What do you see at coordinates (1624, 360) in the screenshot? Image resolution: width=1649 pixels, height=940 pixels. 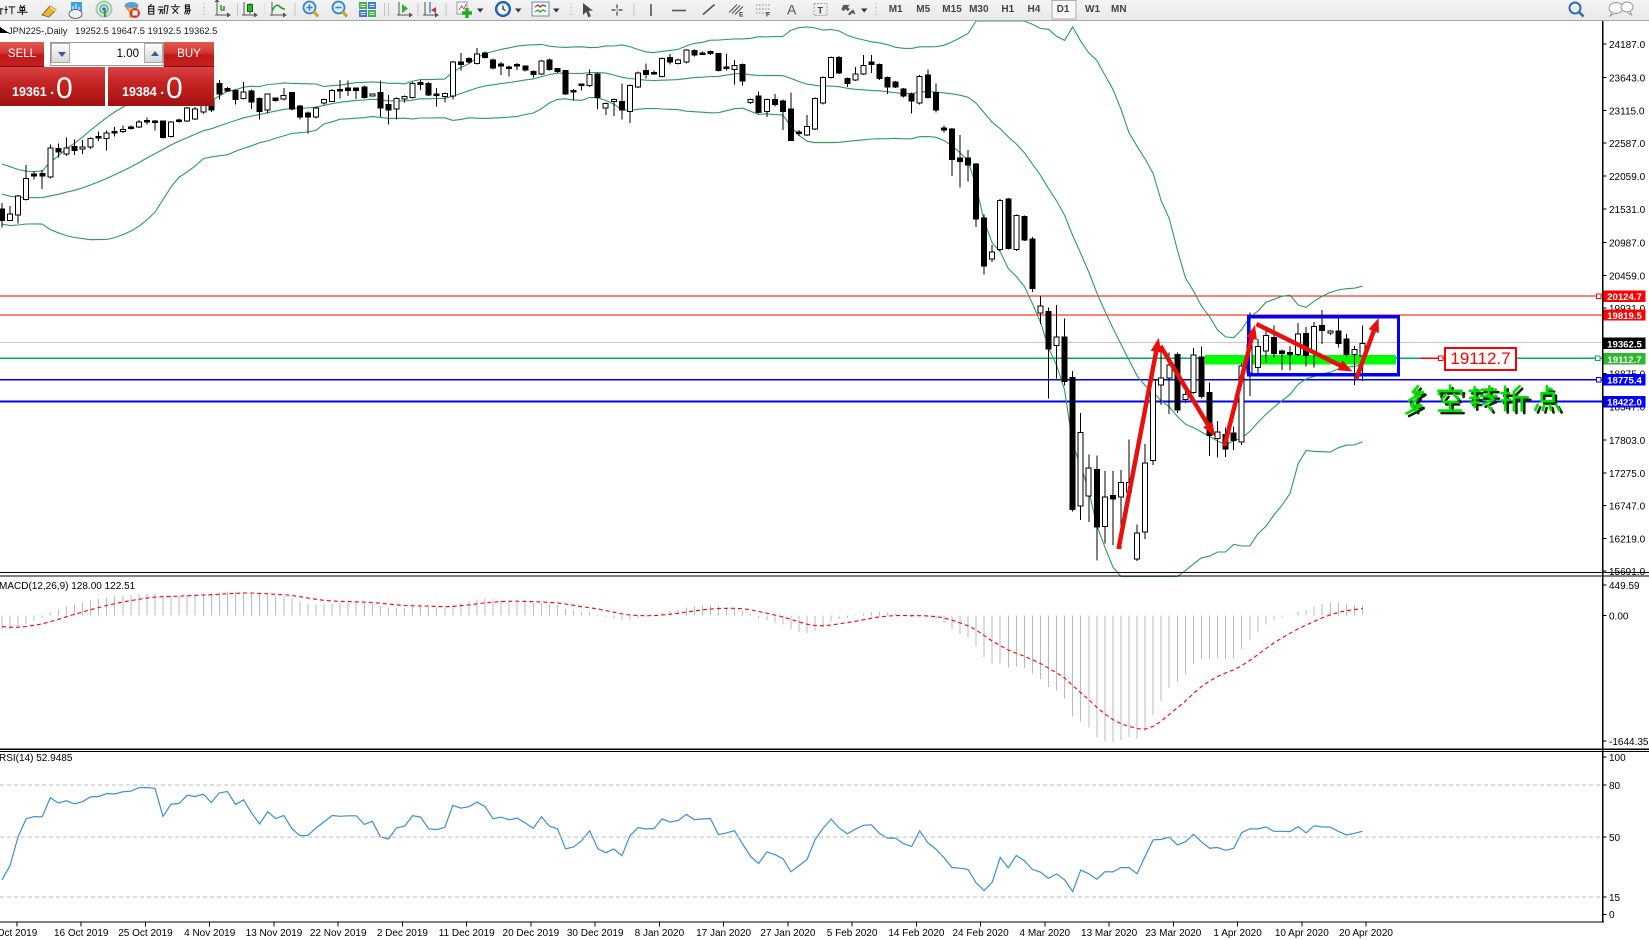 I see `svg-text: 19112.7` at bounding box center [1624, 360].